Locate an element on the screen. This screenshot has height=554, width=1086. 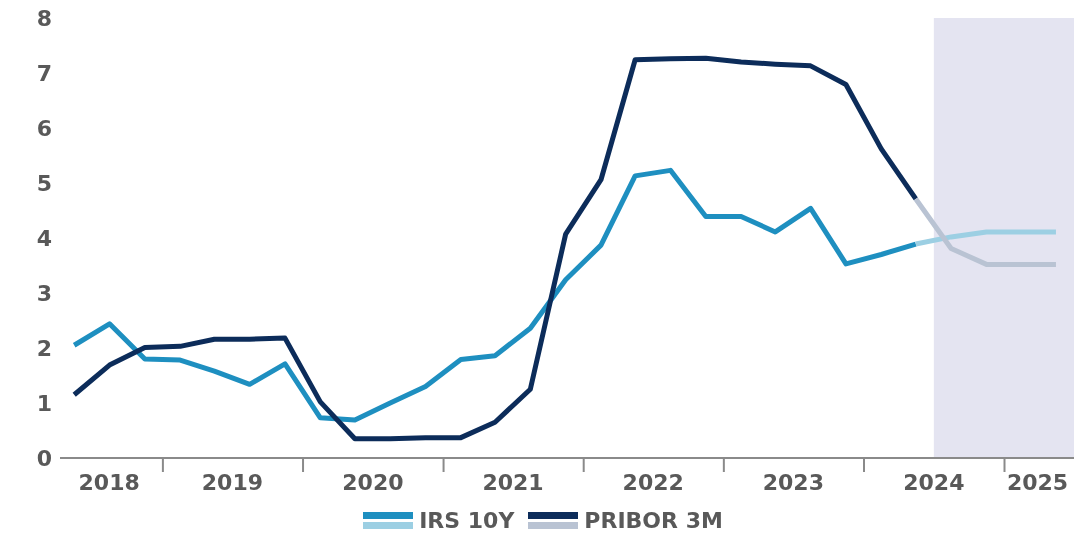
y-tick-label: 8 is located at coordinates (44, 18).